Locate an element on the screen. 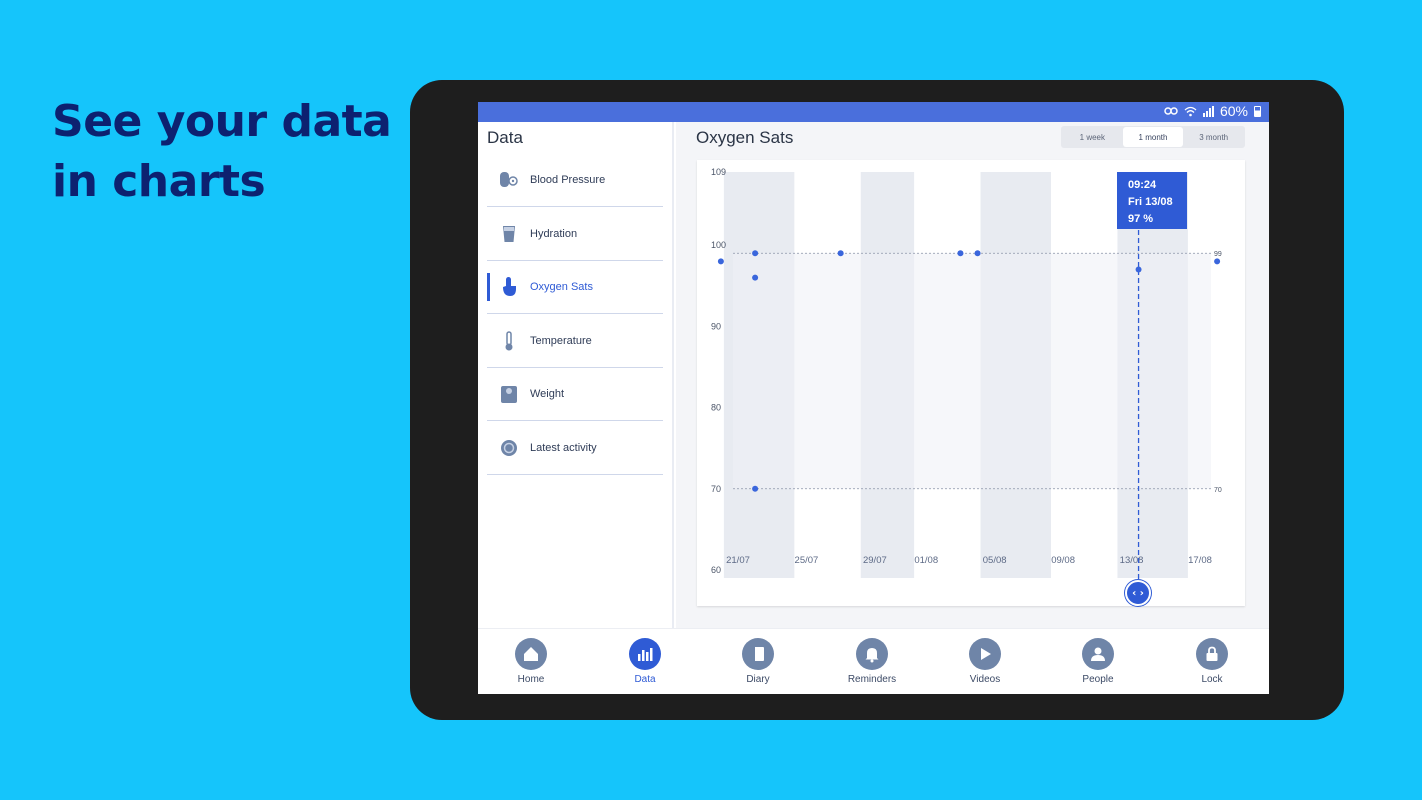 Image resolution: width=1422 pixels, height=800 pixels. battery-percent: 60% is located at coordinates (1233, 111).